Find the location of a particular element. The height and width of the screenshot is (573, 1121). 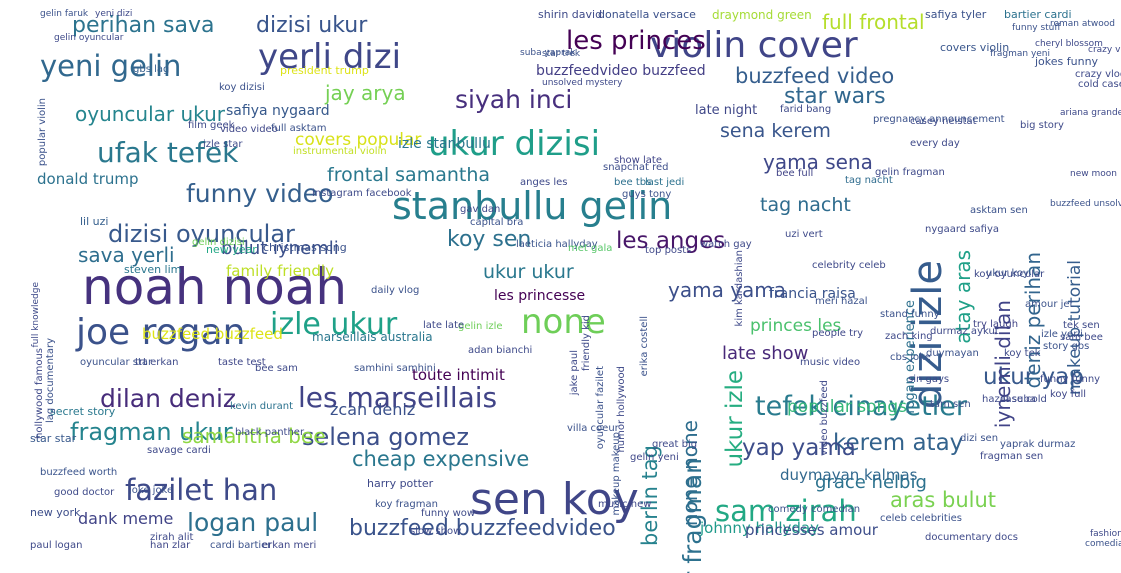

cloud-word: aras bulut is located at coordinates (943, 500).